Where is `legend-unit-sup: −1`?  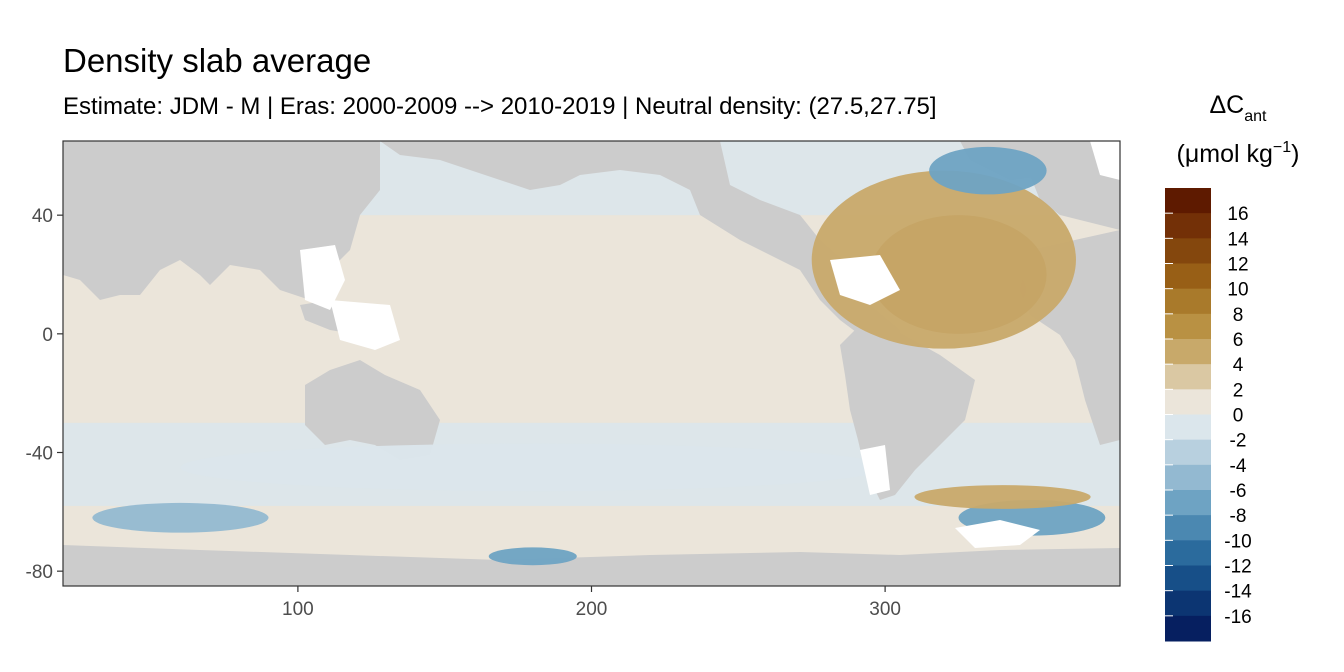 legend-unit-sup: −1 is located at coordinates (1282, 147).